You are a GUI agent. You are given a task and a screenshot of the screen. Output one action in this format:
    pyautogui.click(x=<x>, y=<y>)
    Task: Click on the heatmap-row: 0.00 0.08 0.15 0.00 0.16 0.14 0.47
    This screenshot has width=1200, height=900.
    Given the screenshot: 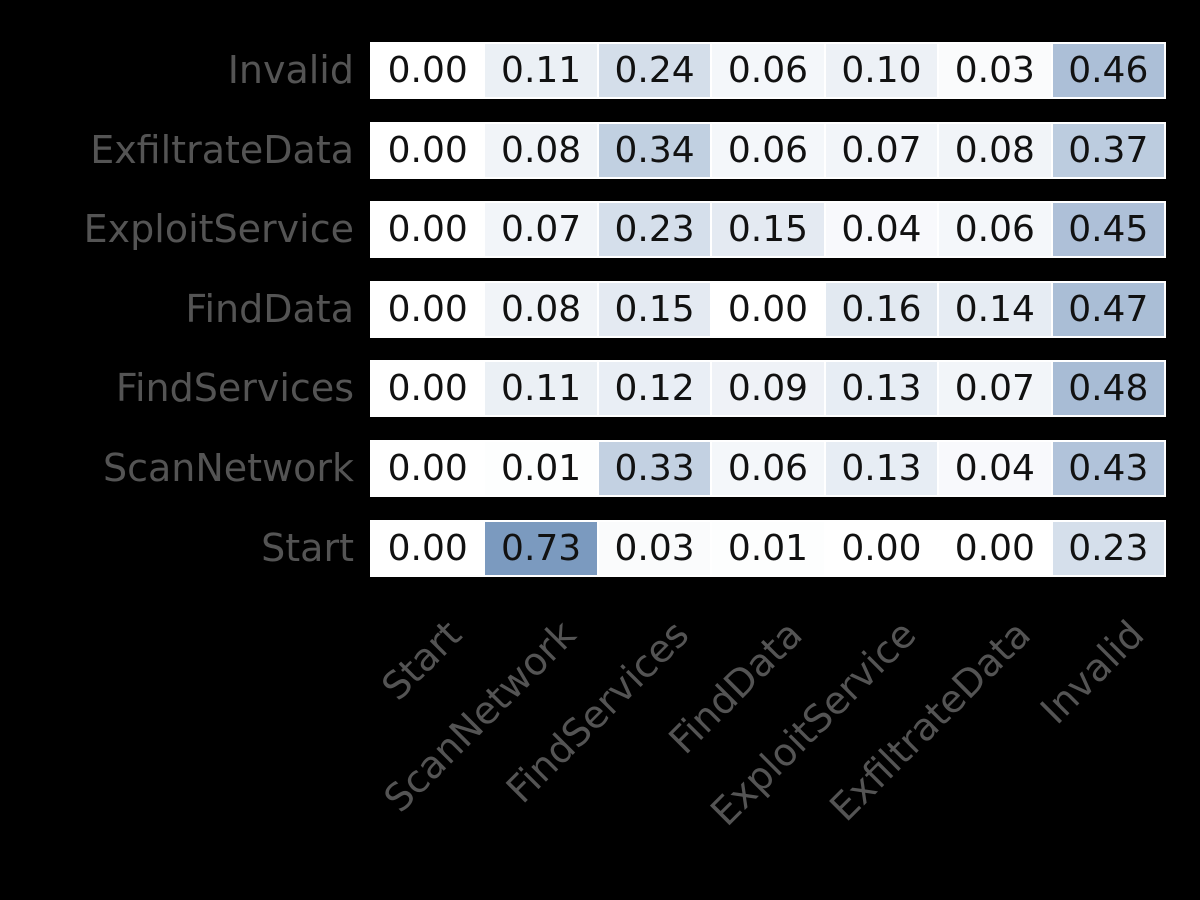 What is the action you would take?
    pyautogui.click(x=768, y=309)
    